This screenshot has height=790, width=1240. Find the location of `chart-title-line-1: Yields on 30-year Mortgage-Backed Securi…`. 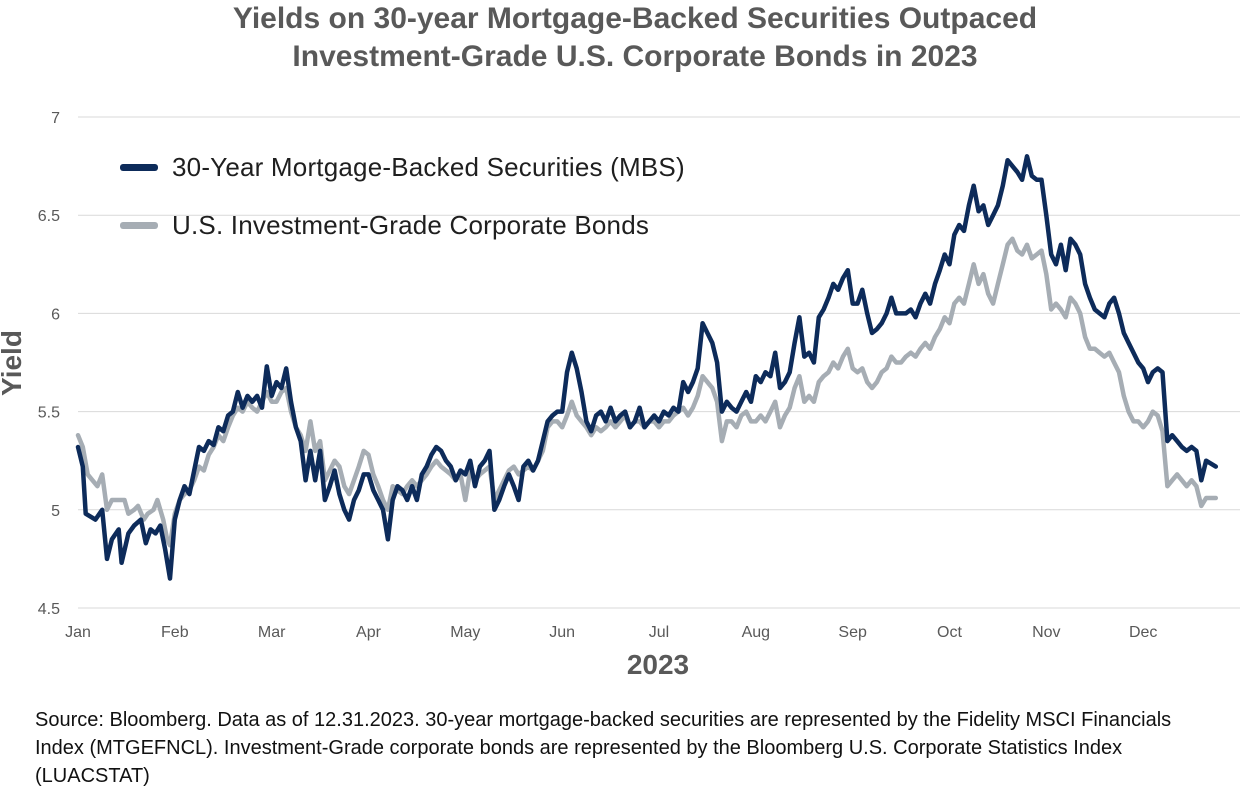

chart-title-line-1: Yields on 30-year Mortgage-Backed Securi… is located at coordinates (635, 18).